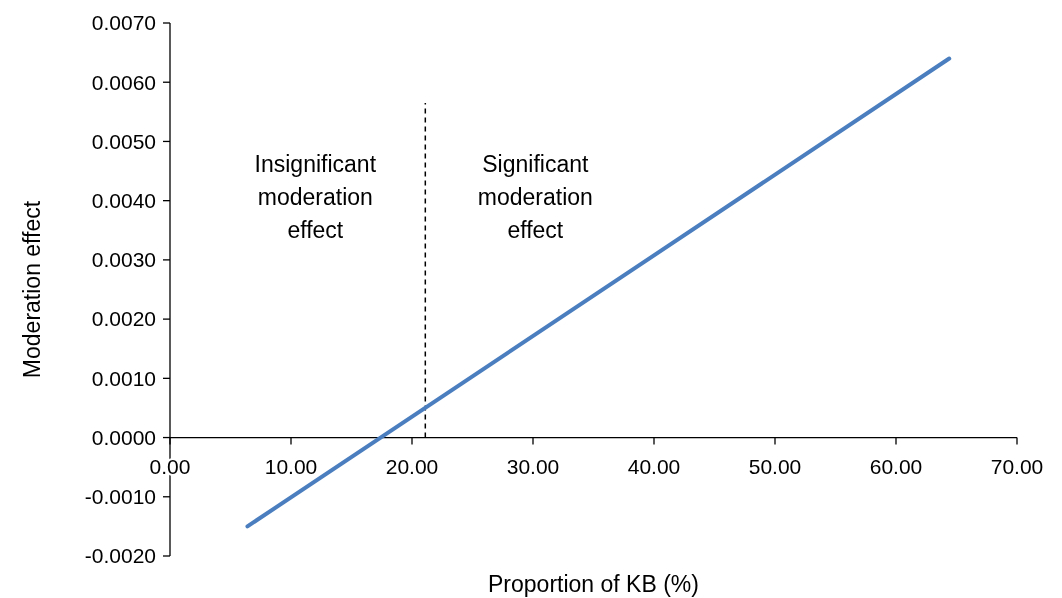 Image resolution: width=1062 pixels, height=598 pixels. Describe the element at coordinates (291, 466) in the screenshot. I see `x-tick-label: 10.00` at that location.